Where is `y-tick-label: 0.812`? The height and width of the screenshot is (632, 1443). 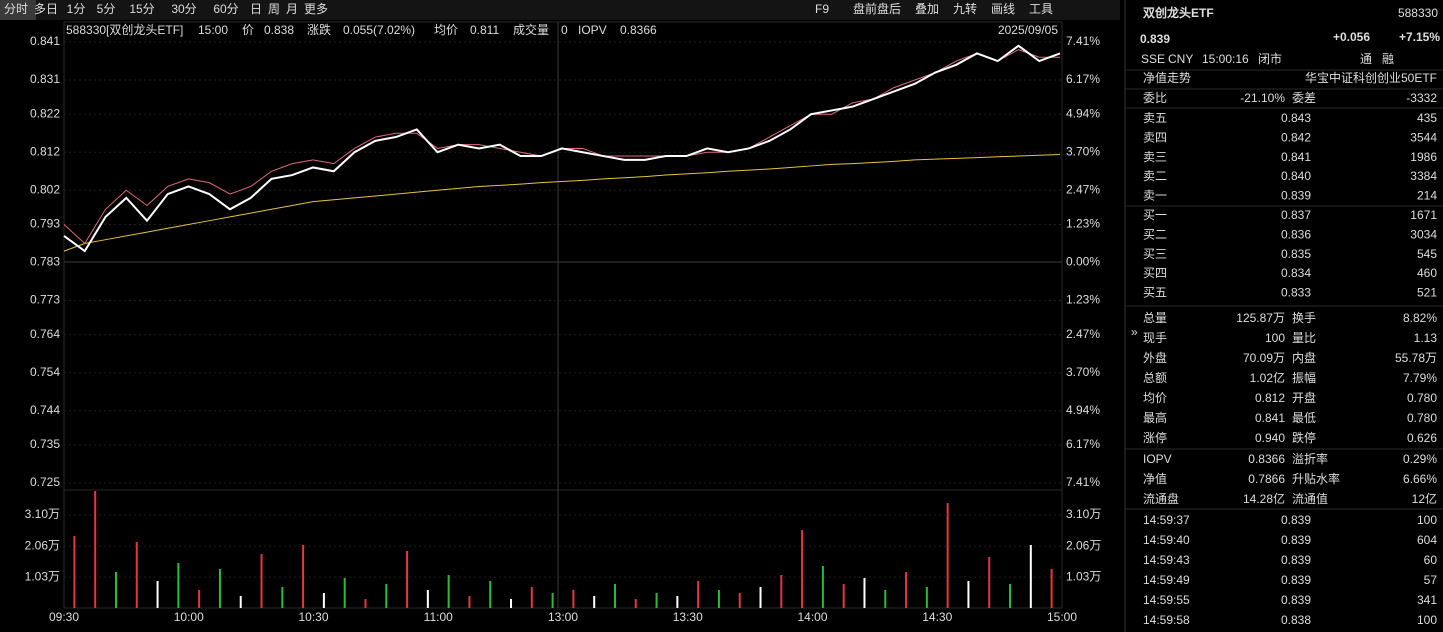
y-tick-label: 0.812 is located at coordinates (45, 151).